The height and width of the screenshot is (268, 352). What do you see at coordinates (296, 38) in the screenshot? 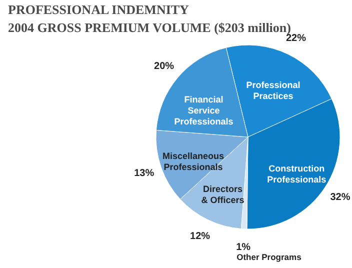
I see `data-label: 22%` at bounding box center [296, 38].